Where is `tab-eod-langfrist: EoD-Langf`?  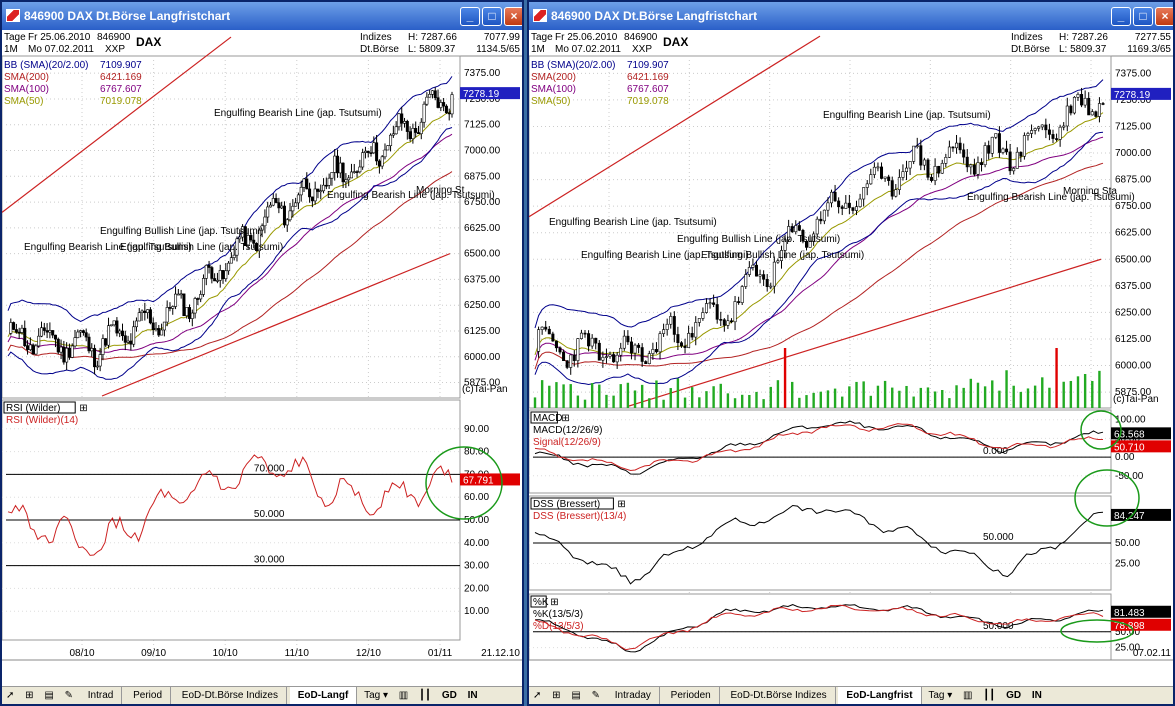 tab-eod-langfrist: EoD-Langf is located at coordinates (323, 695).